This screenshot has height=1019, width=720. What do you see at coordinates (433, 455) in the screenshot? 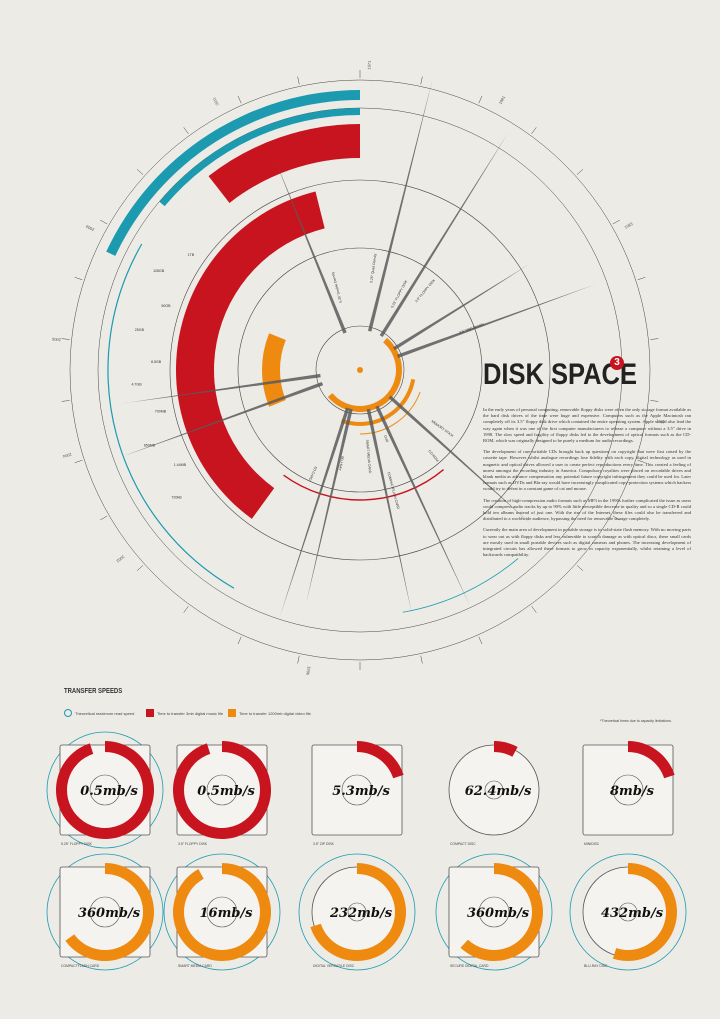
I see `format-label: CD-ROM` at bounding box center [433, 455].